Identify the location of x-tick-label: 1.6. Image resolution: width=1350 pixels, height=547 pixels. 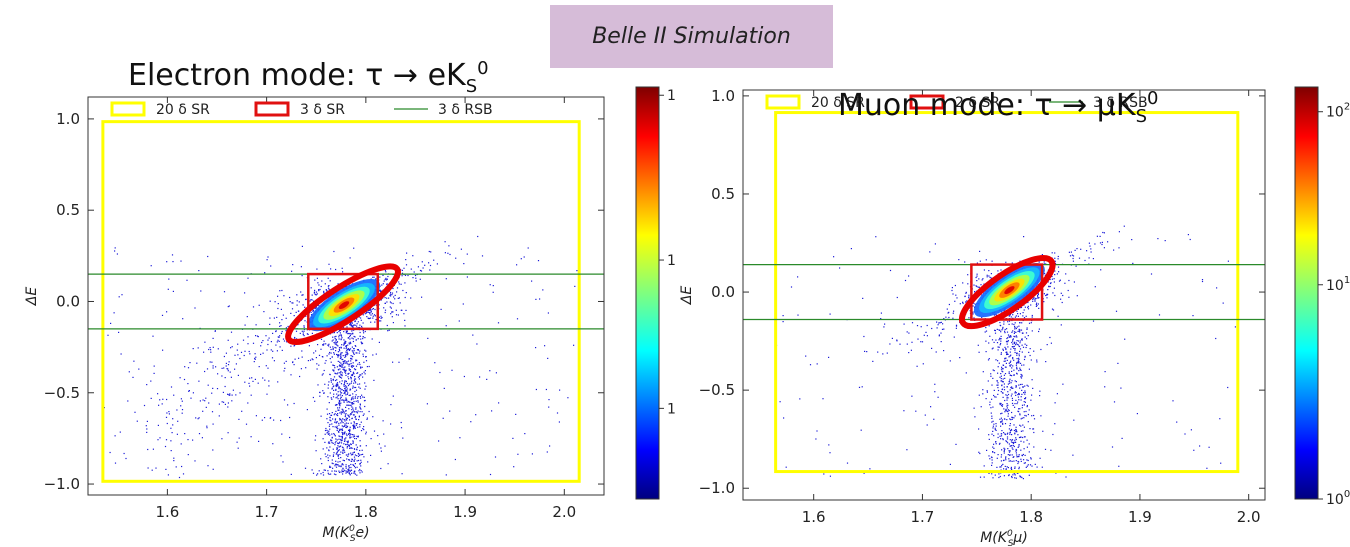
(167, 512).